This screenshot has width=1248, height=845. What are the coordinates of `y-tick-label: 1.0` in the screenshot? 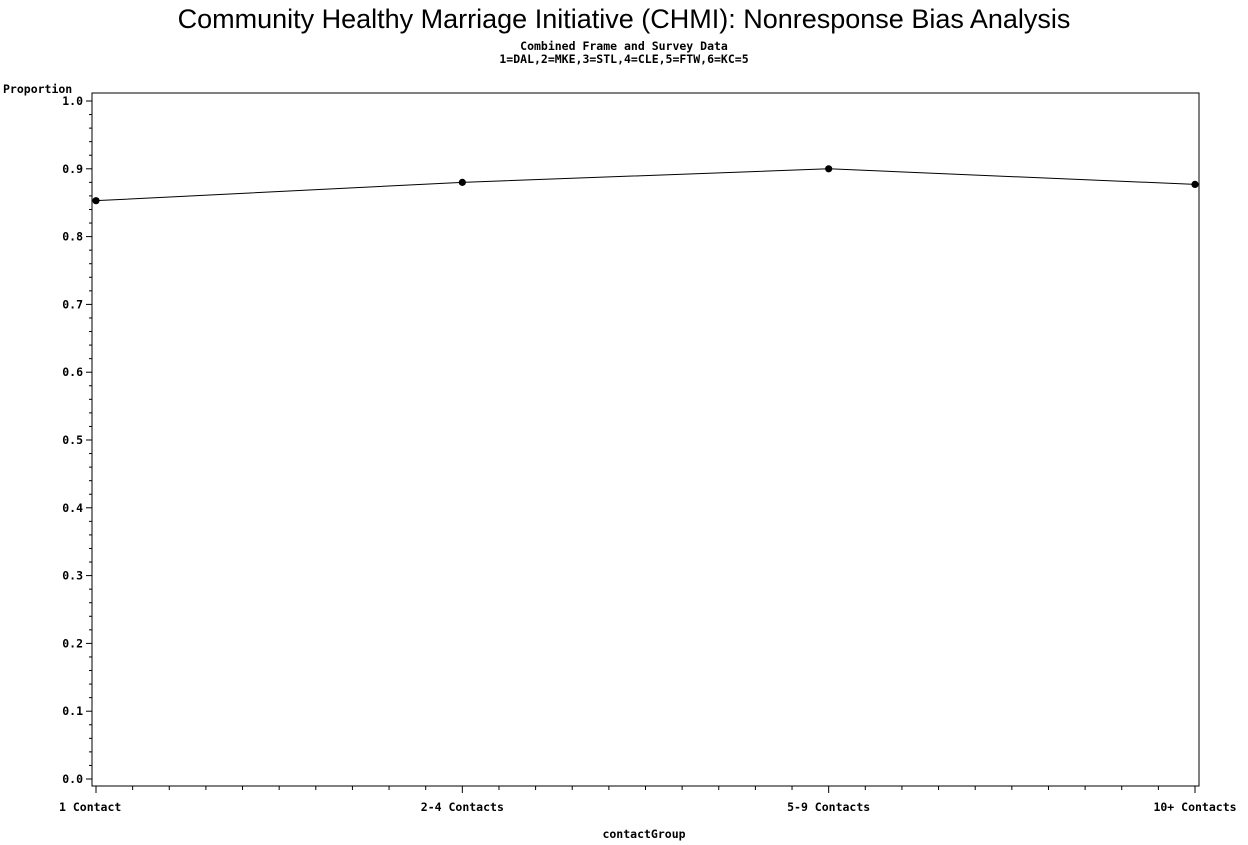 It's located at (72, 101).